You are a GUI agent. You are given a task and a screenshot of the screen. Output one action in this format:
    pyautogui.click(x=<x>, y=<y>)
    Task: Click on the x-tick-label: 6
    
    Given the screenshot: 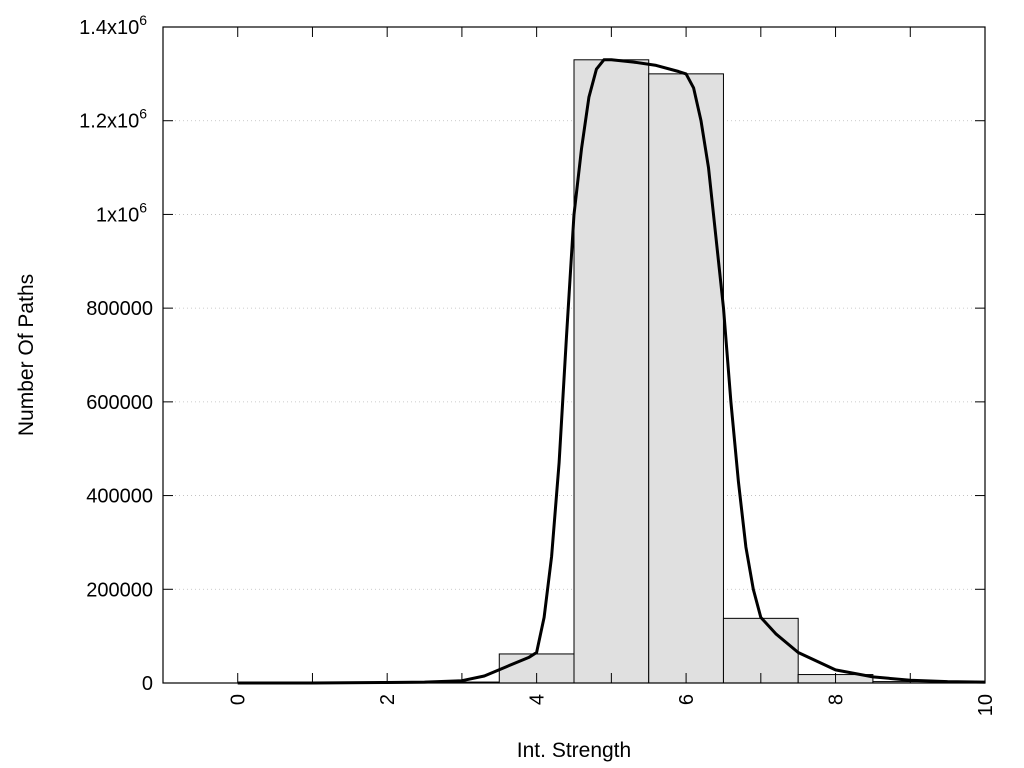 What is the action you would take?
    pyautogui.click(x=687, y=699)
    